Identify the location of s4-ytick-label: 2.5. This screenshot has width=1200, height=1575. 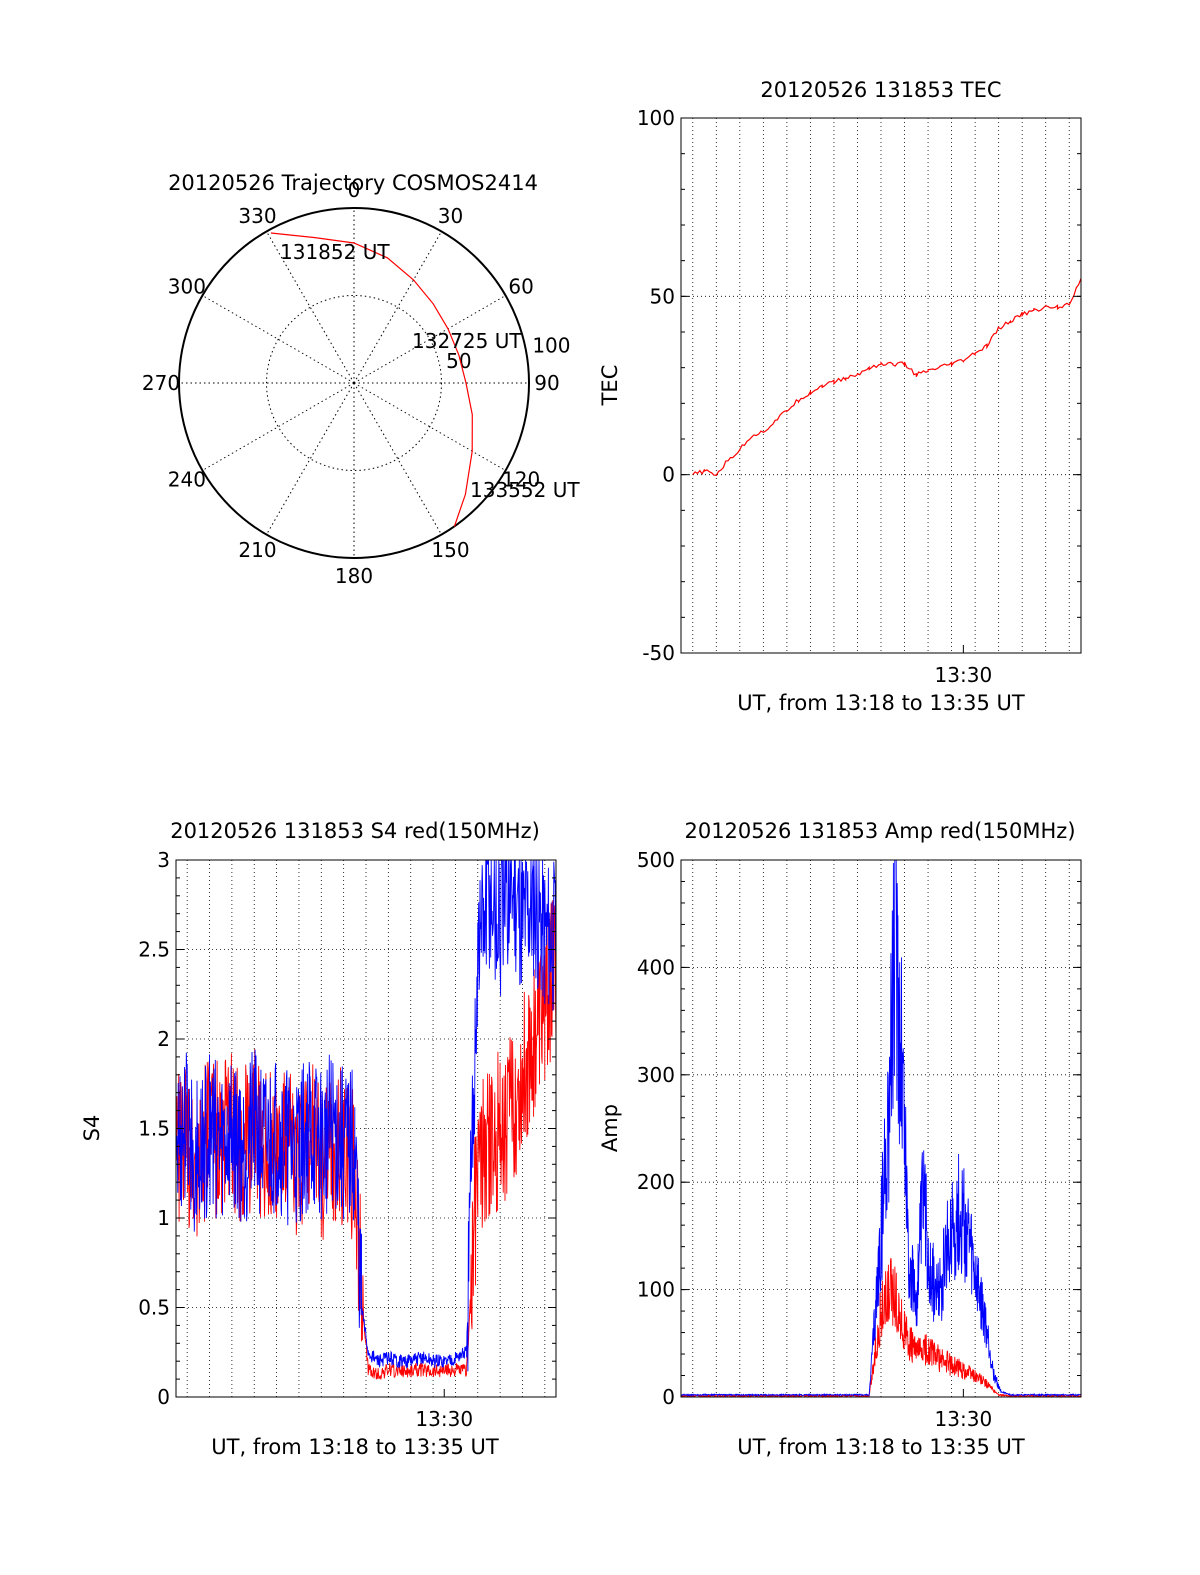
(154, 950).